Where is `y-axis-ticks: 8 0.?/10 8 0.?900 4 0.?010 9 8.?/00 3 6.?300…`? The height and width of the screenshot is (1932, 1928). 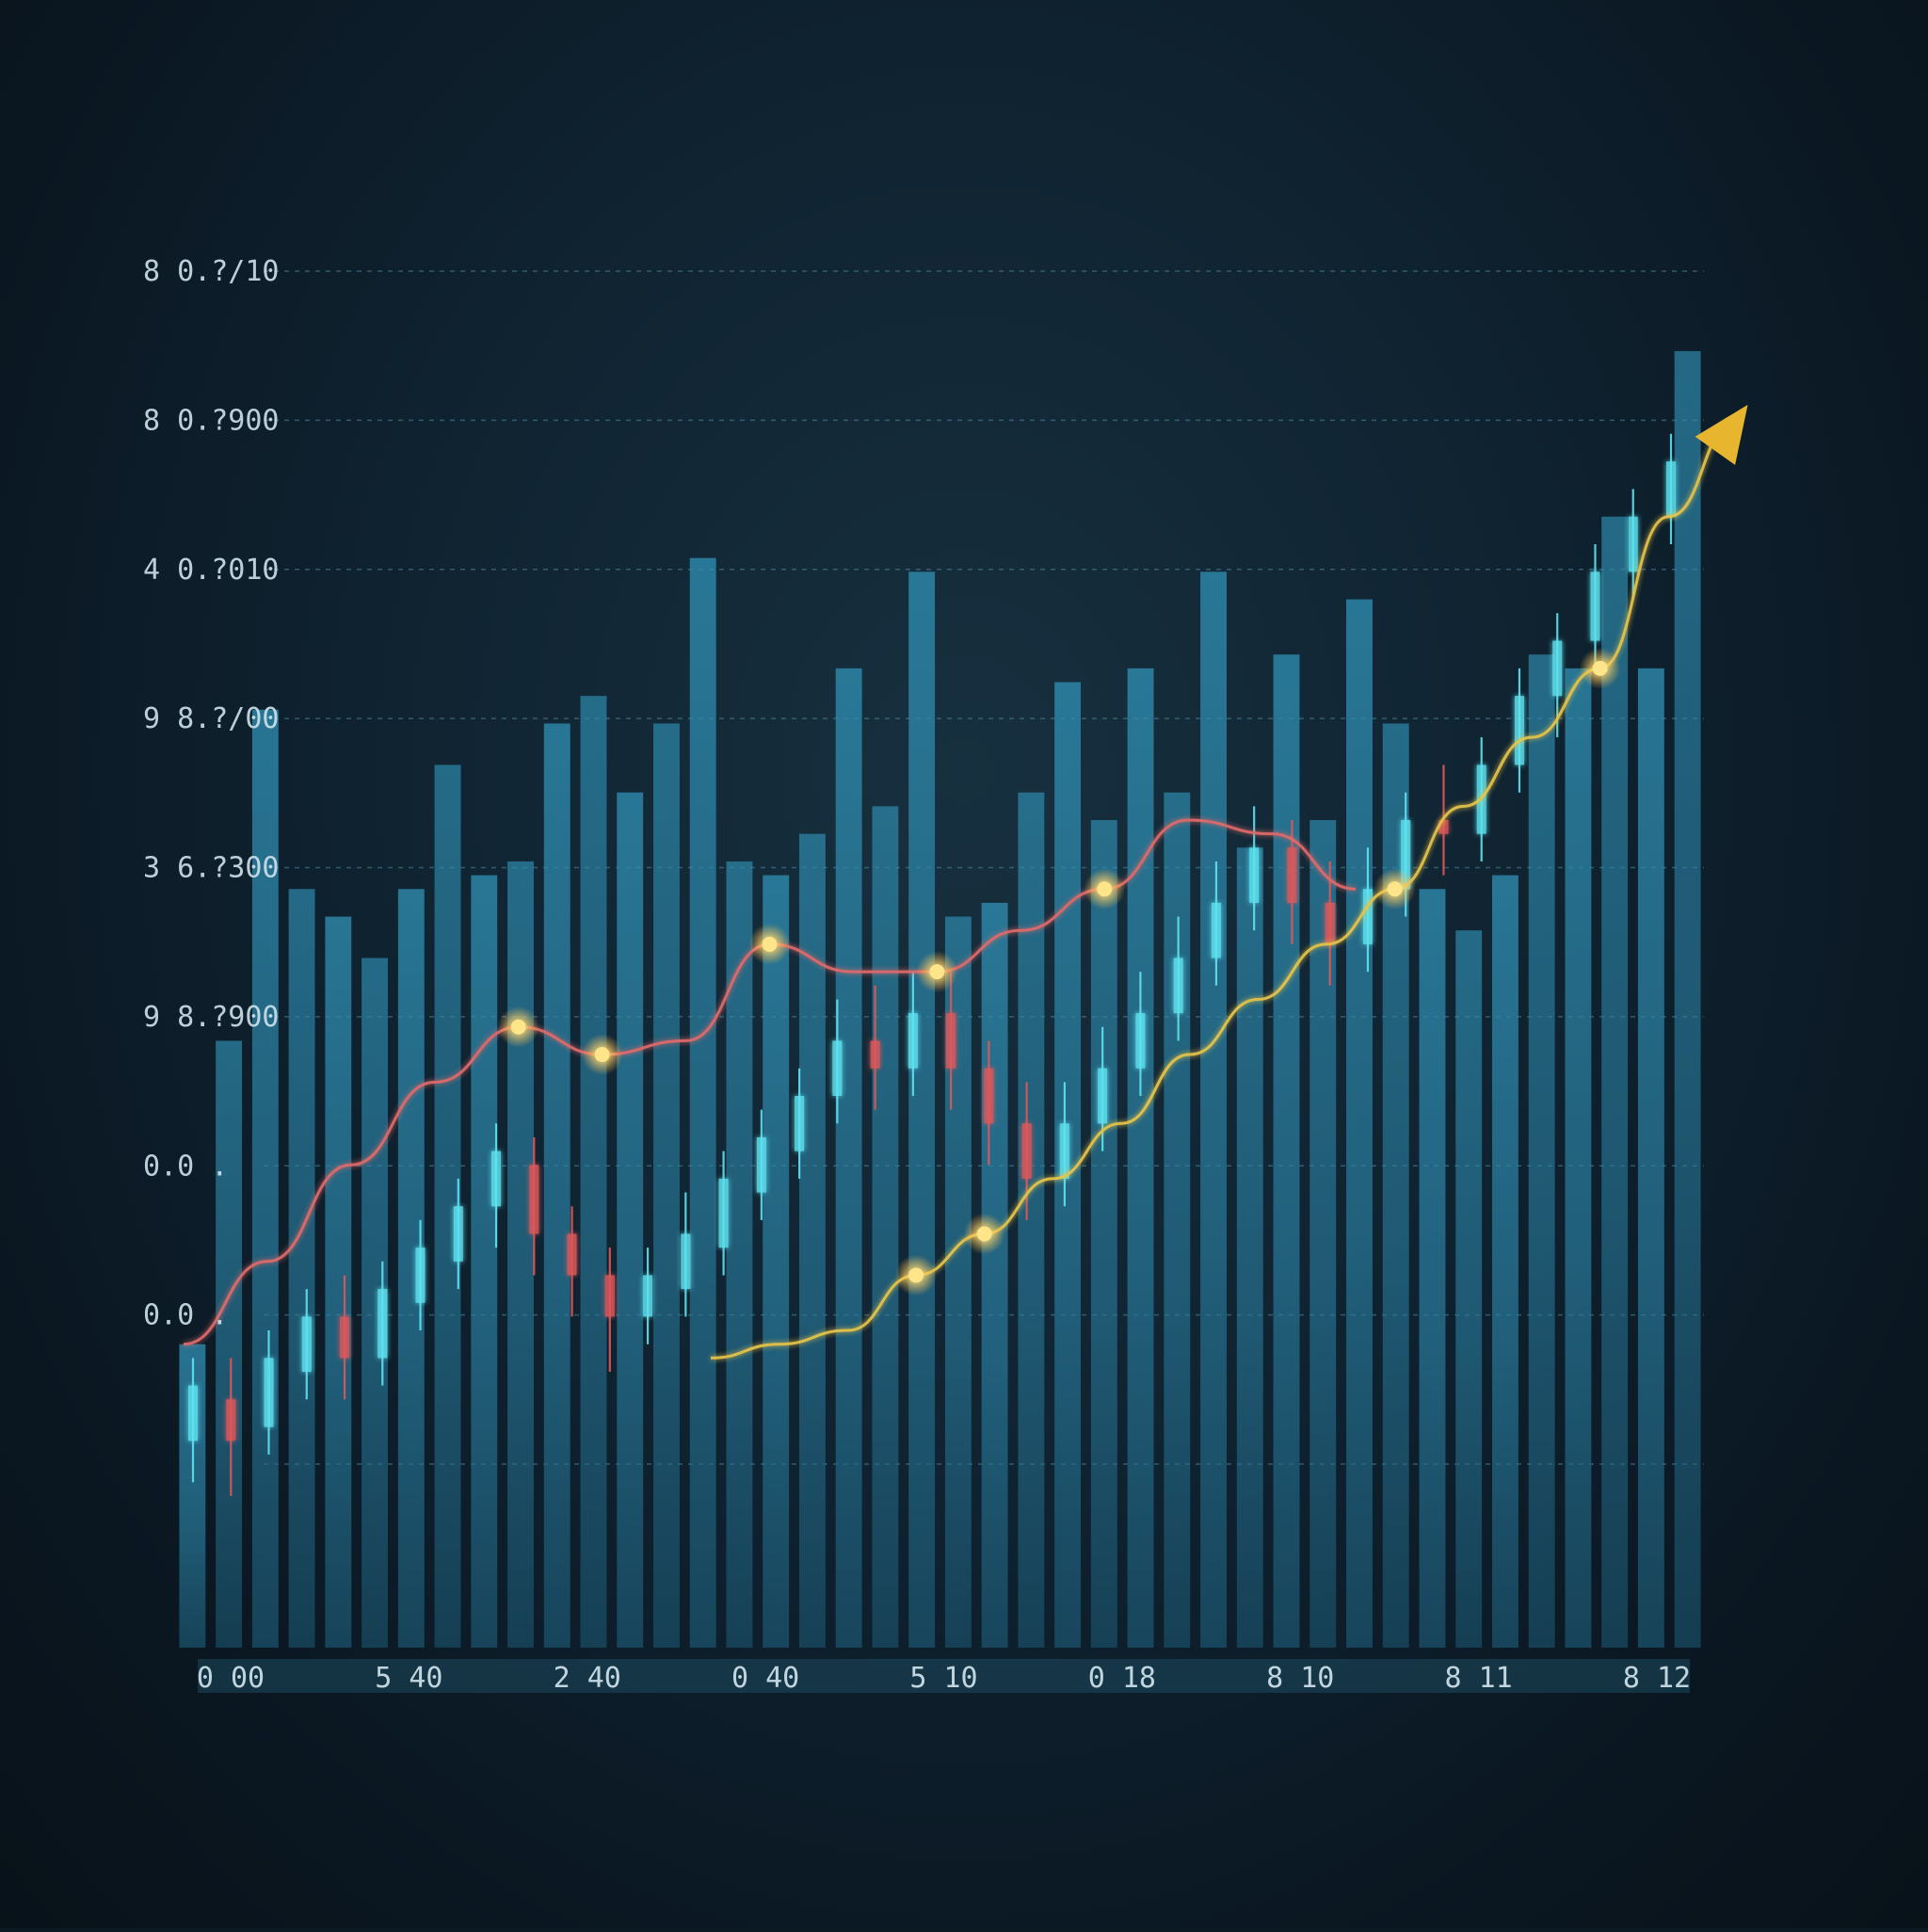
y-axis-ticks: 8 0.?/10 8 0.?900 4 0.?010 9 8.?/00 3 6.?300… is located at coordinates (211, 793).